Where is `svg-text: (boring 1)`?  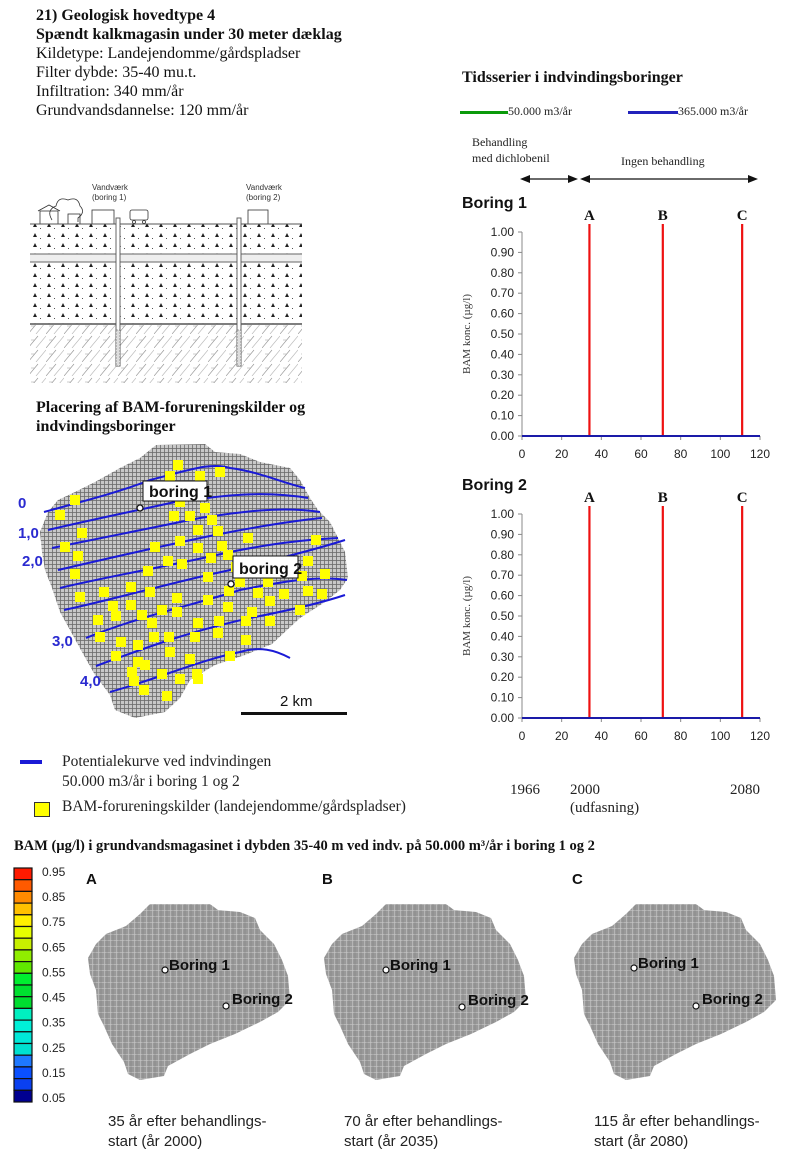 svg-text: (boring 1) is located at coordinates (109, 197).